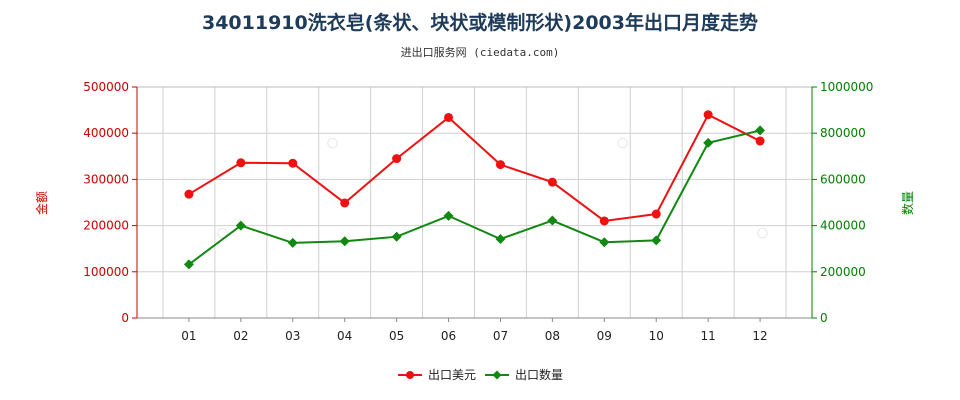 Image resolution: width=960 pixels, height=400 pixels. What do you see at coordinates (480, 52) in the screenshot?
I see `chart-subtitle: 进出口服务网 (ciedata.com)` at bounding box center [480, 52].